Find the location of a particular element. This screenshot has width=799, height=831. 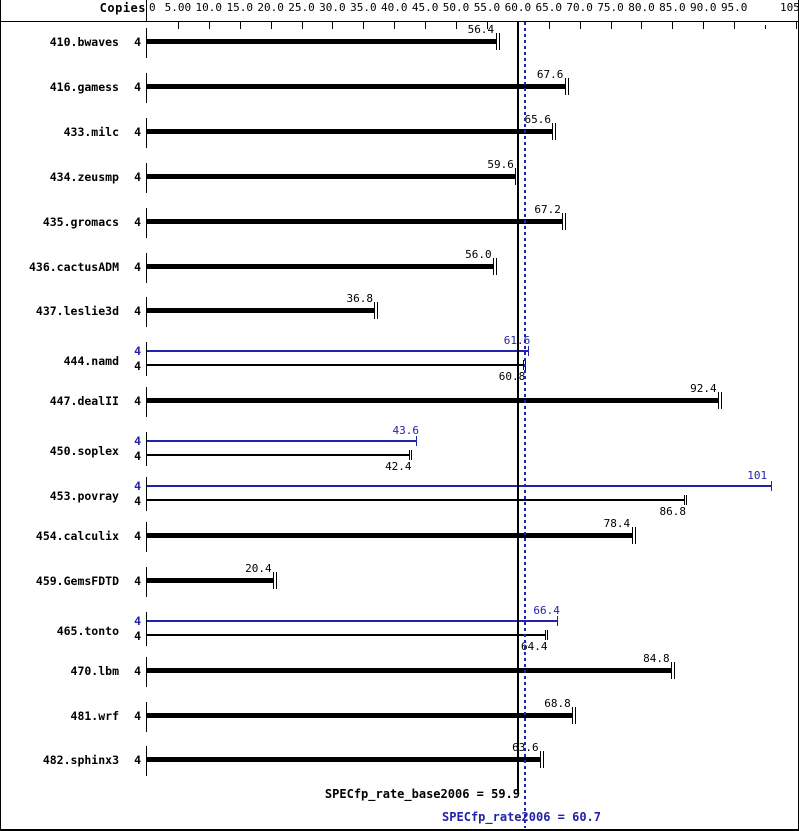

base-value-label: 67.6 is located at coordinates (550, 74).